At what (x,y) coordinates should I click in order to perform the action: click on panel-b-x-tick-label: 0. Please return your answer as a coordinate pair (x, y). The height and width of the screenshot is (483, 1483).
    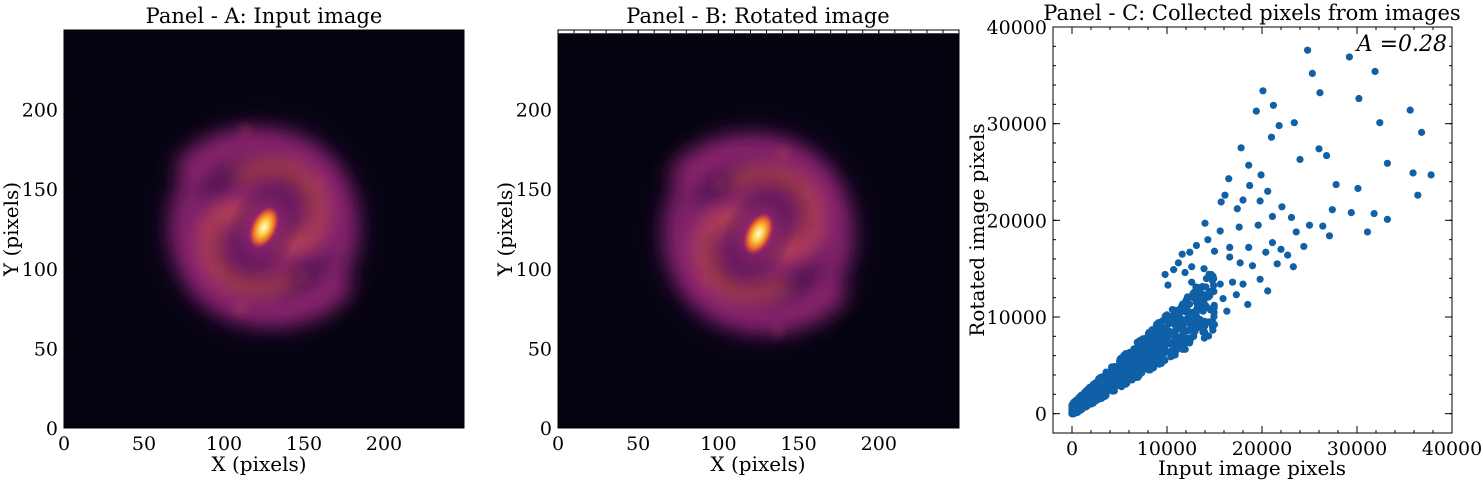
    Looking at the image, I should click on (558, 444).